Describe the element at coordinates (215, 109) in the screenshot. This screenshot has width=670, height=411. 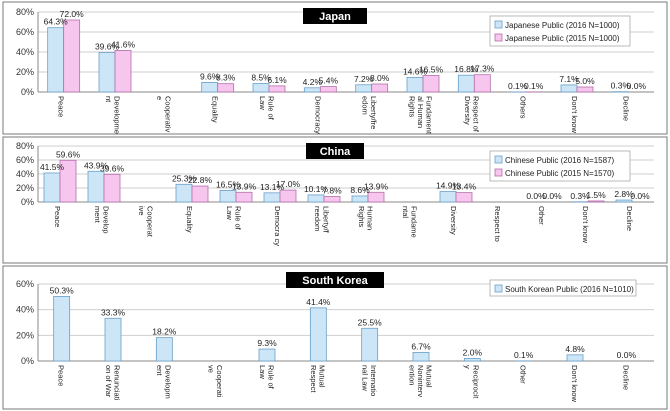
I see `x-tick-label-line: Equality` at that location.